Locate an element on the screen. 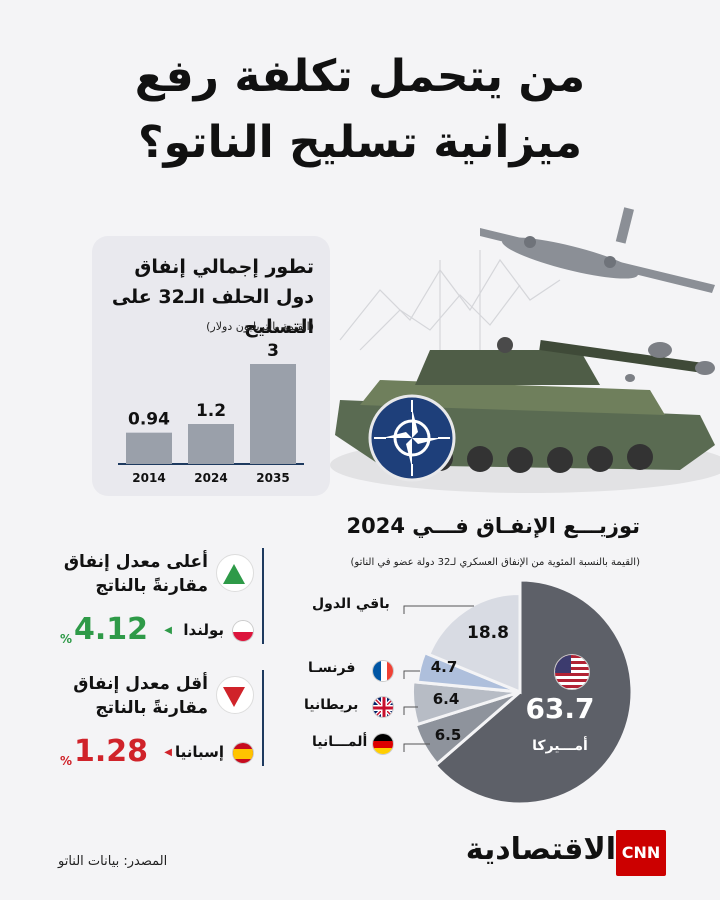  bar-chart: 0.94 2014 1.2 2024 3 2035 is located at coordinates (211, 413).